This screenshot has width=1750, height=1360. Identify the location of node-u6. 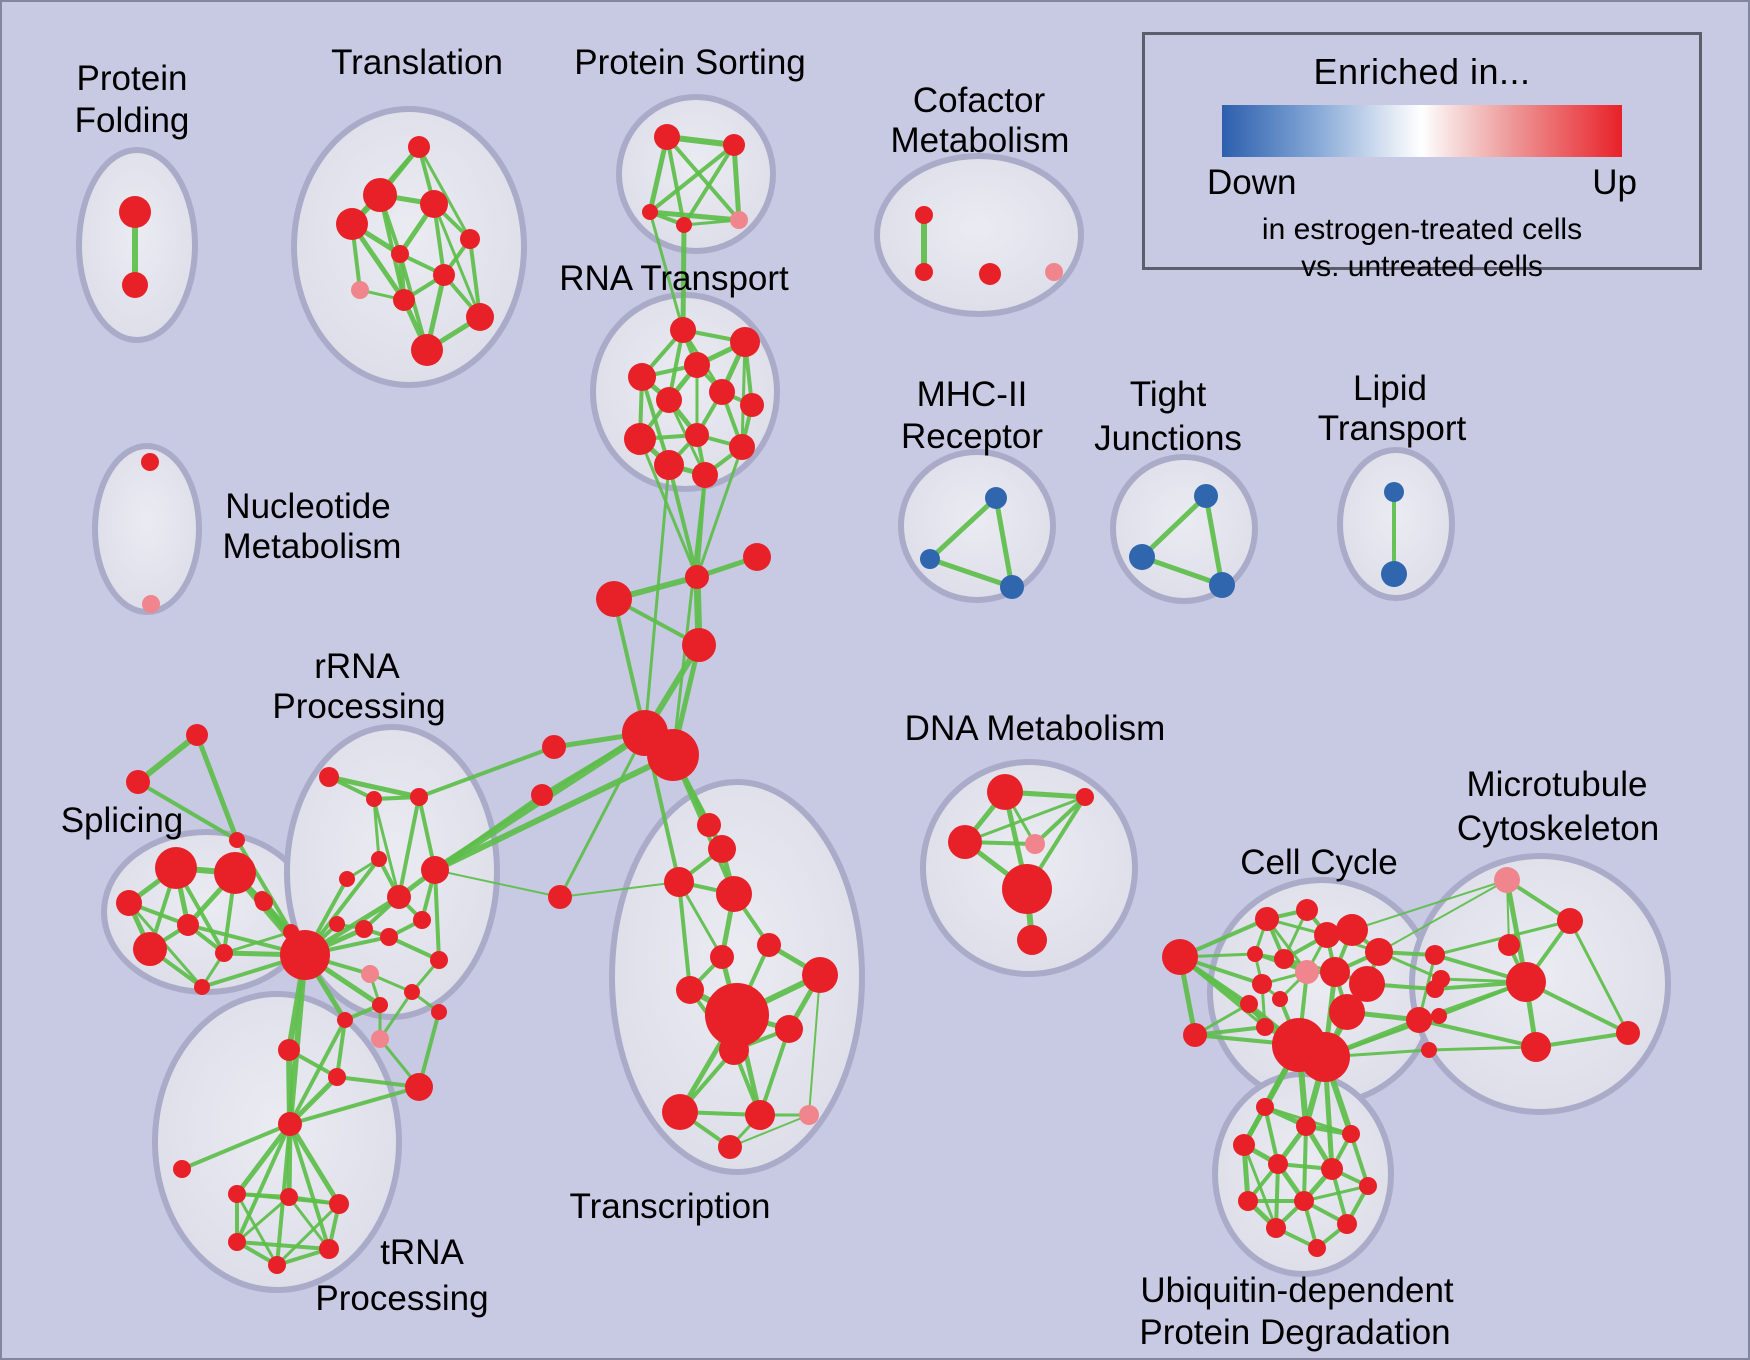
(1368, 1186).